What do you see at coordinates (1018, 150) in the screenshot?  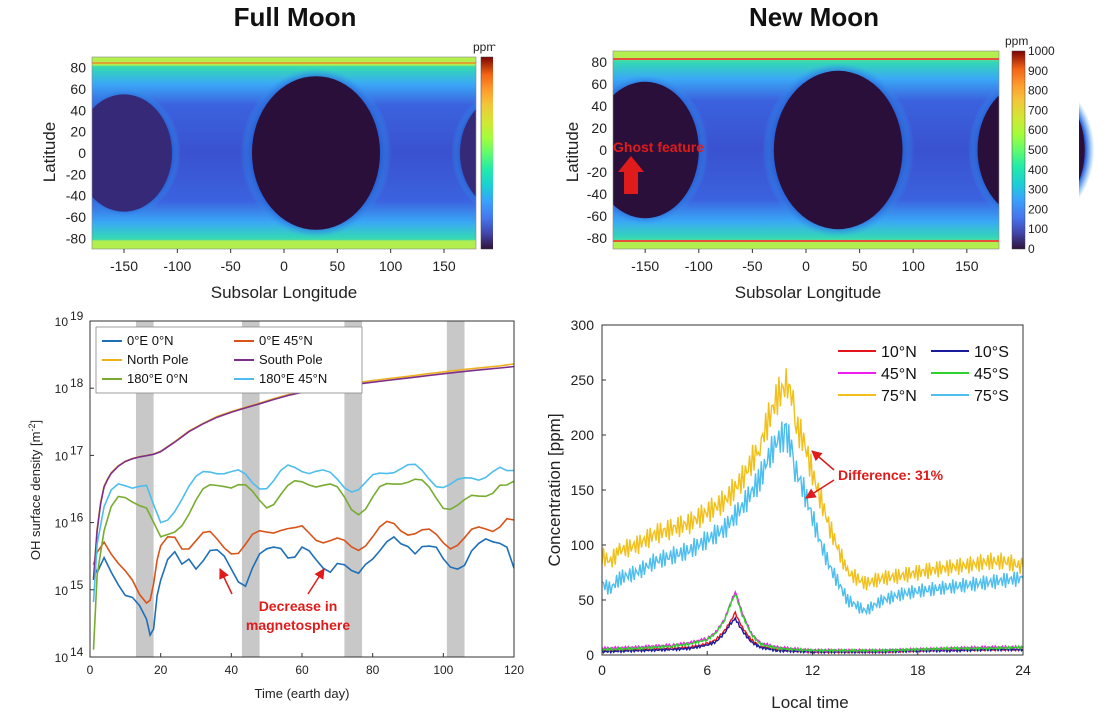 I see `new-moon-colorbar-bar` at bounding box center [1018, 150].